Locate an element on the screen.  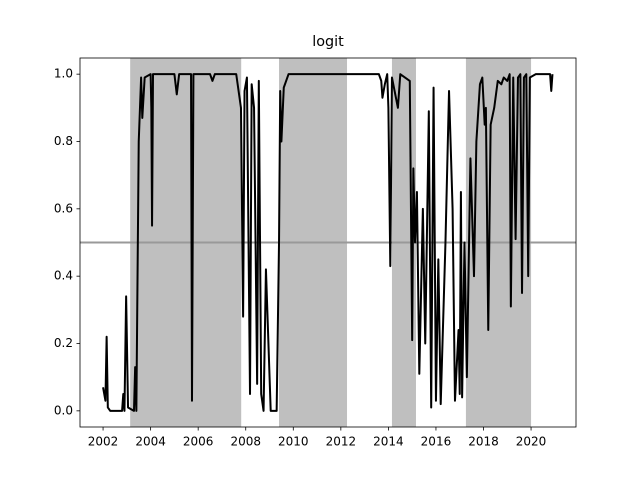
chart-title: logit is located at coordinates (328, 42).